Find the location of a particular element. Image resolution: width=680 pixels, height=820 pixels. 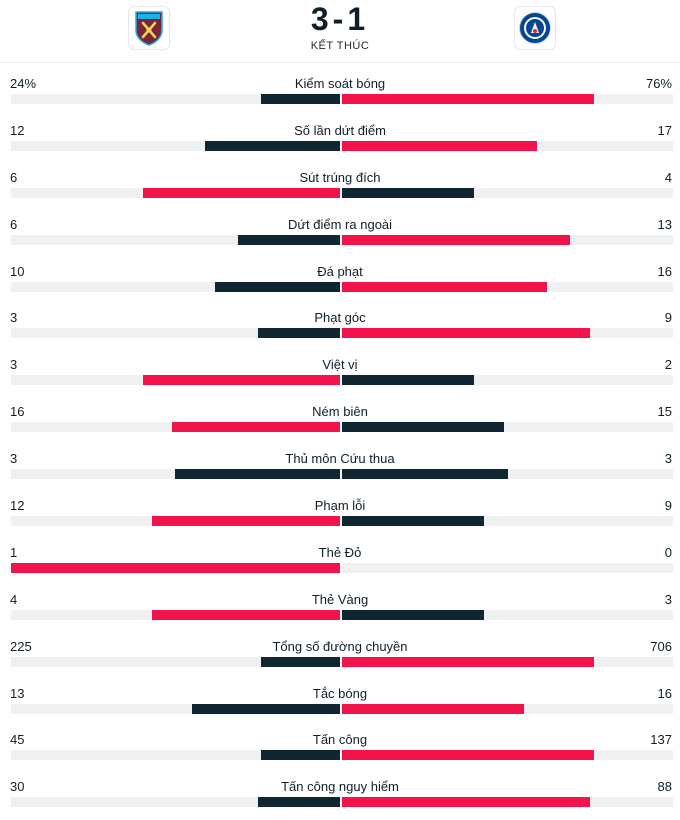

stat-label: Tấn công nguy hiểm is located at coordinates (340, 787).